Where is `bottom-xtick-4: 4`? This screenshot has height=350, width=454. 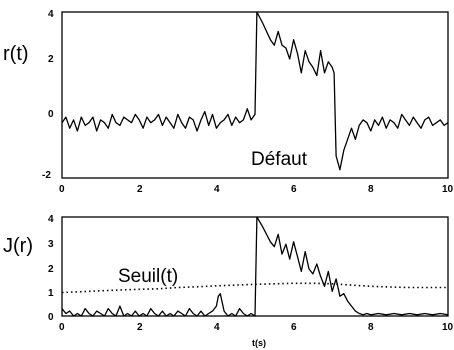 bottom-xtick-4: 4 is located at coordinates (217, 327).